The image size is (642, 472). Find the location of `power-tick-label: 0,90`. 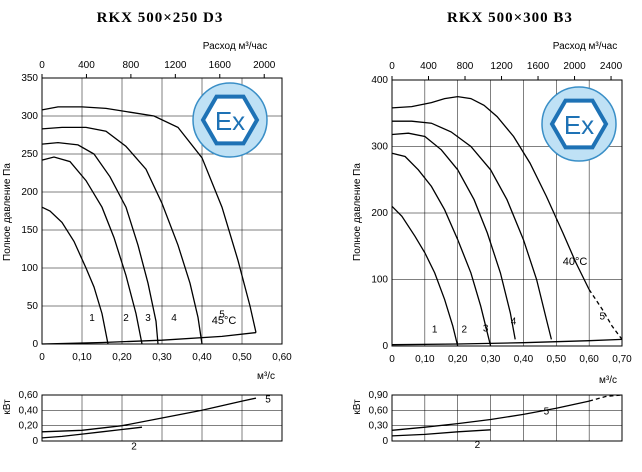

power-tick-label: 0,90 is located at coordinates (379, 395).